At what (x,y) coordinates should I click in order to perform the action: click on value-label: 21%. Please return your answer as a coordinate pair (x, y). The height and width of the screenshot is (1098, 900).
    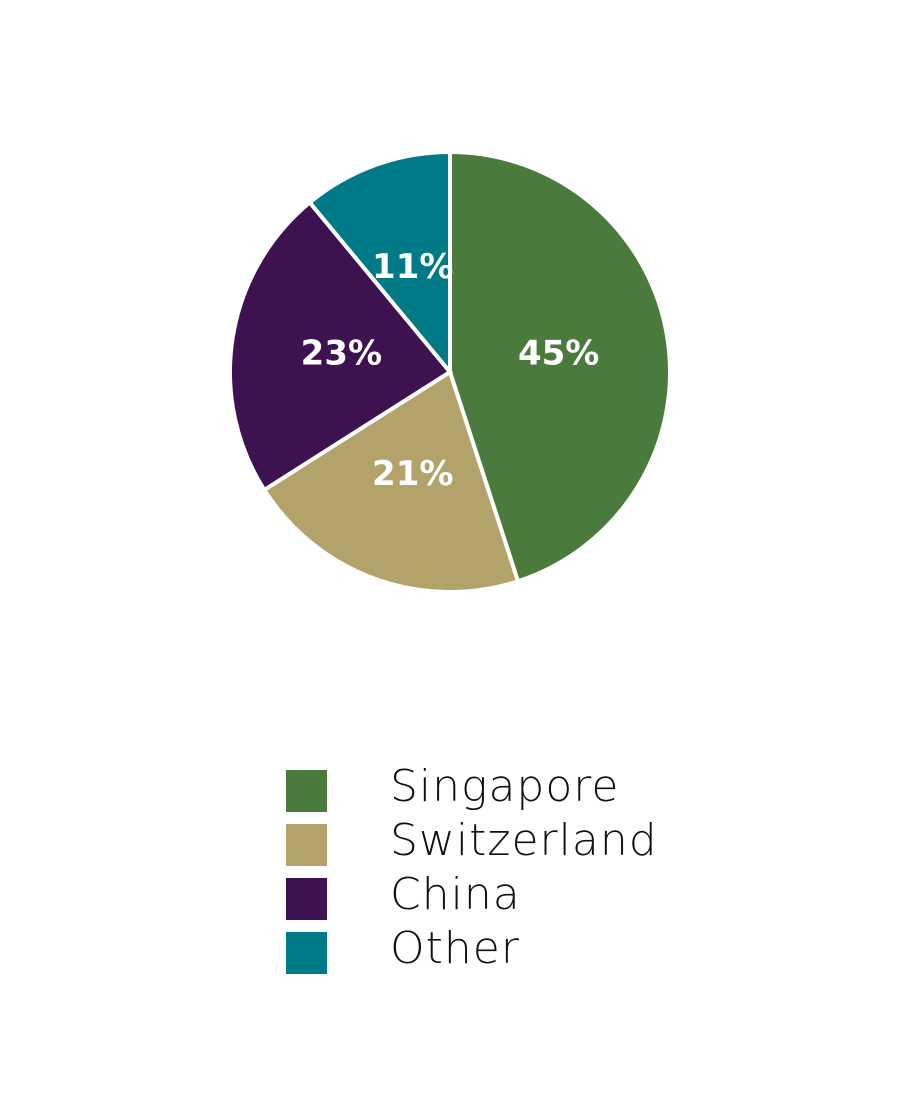
    Looking at the image, I should click on (412, 474).